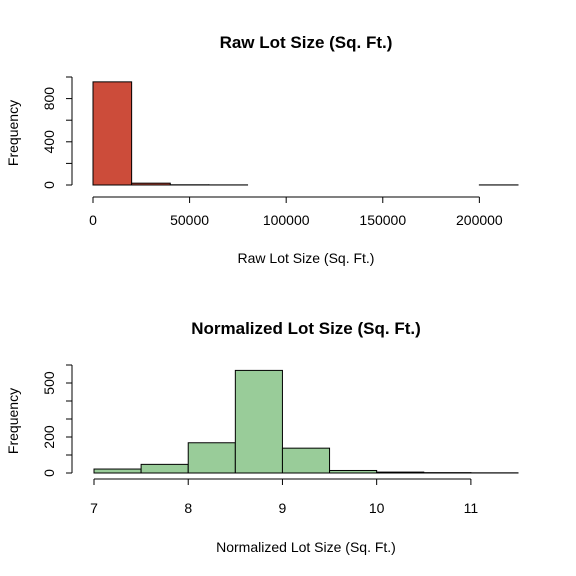  I want to click on y-axis: 0 200 500, so click(57, 420).